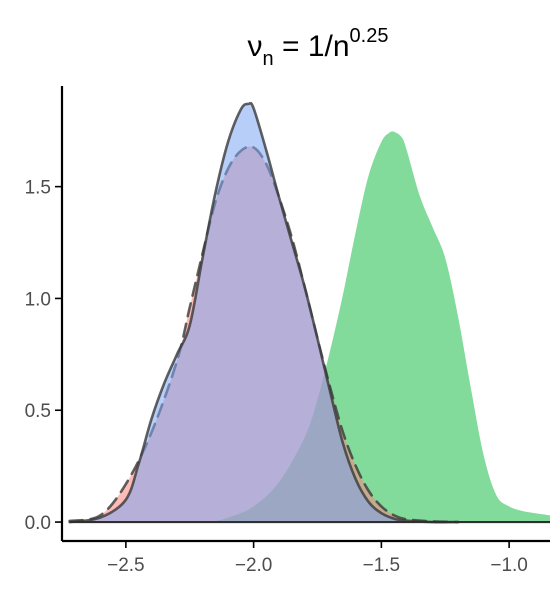 The image size is (550, 596). Describe the element at coordinates (255, 46) in the screenshot. I see `title-base: ν` at that location.